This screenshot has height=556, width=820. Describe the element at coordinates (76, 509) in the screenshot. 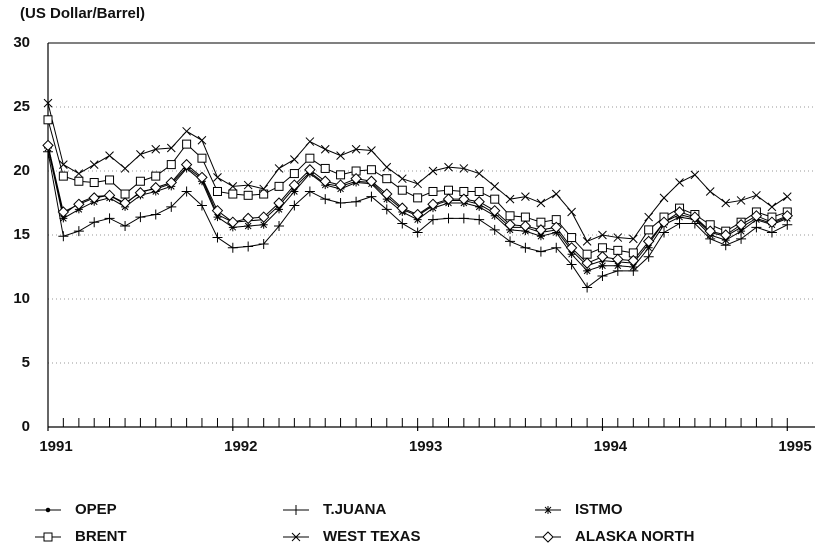

I see `legend-item: OPEP` at that location.